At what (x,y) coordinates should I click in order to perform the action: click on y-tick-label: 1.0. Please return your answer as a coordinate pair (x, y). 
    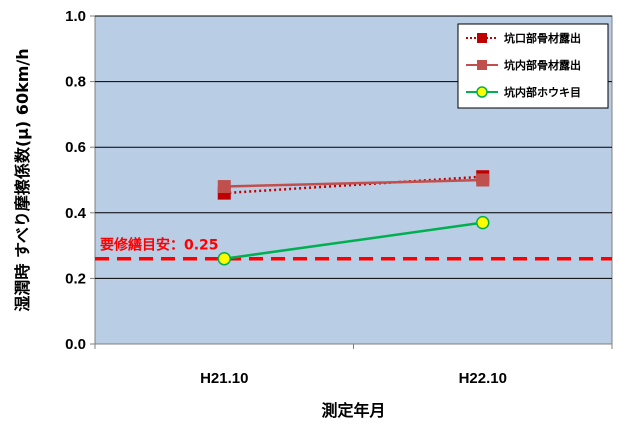
    Looking at the image, I should click on (75, 16).